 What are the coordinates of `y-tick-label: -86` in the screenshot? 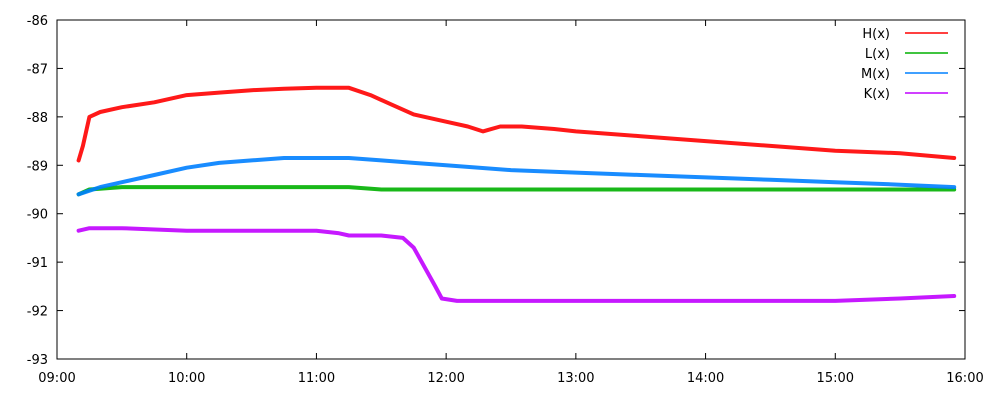 It's located at (37, 21).